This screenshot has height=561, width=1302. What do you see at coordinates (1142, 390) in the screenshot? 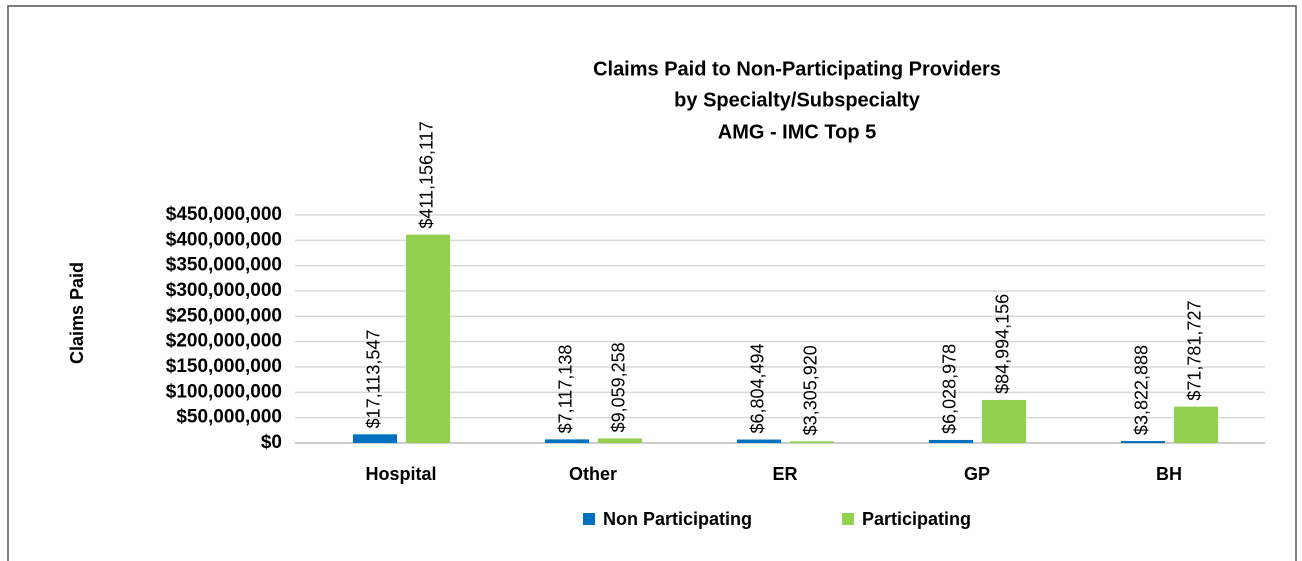
I see `data-label: $3,822,888` at bounding box center [1142, 390].